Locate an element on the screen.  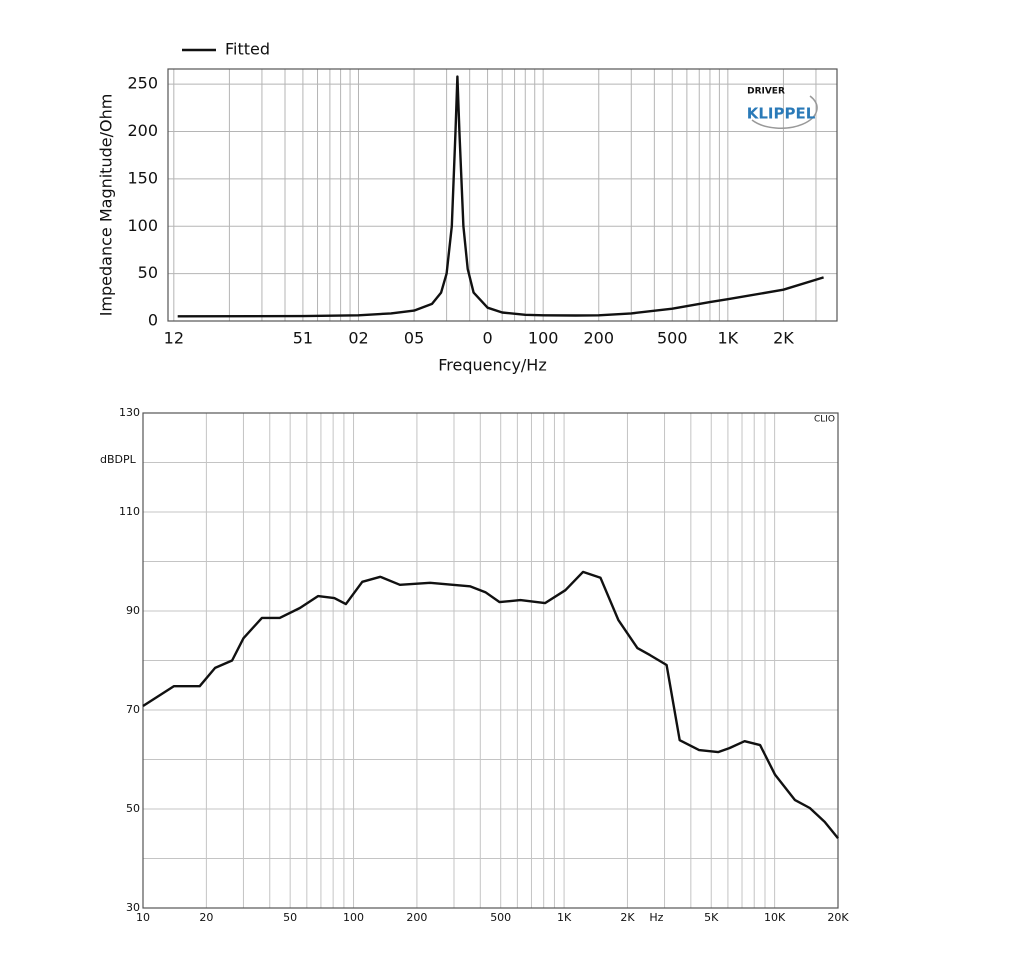
y-axis-label: dBDPL is located at coordinates (118, 459).